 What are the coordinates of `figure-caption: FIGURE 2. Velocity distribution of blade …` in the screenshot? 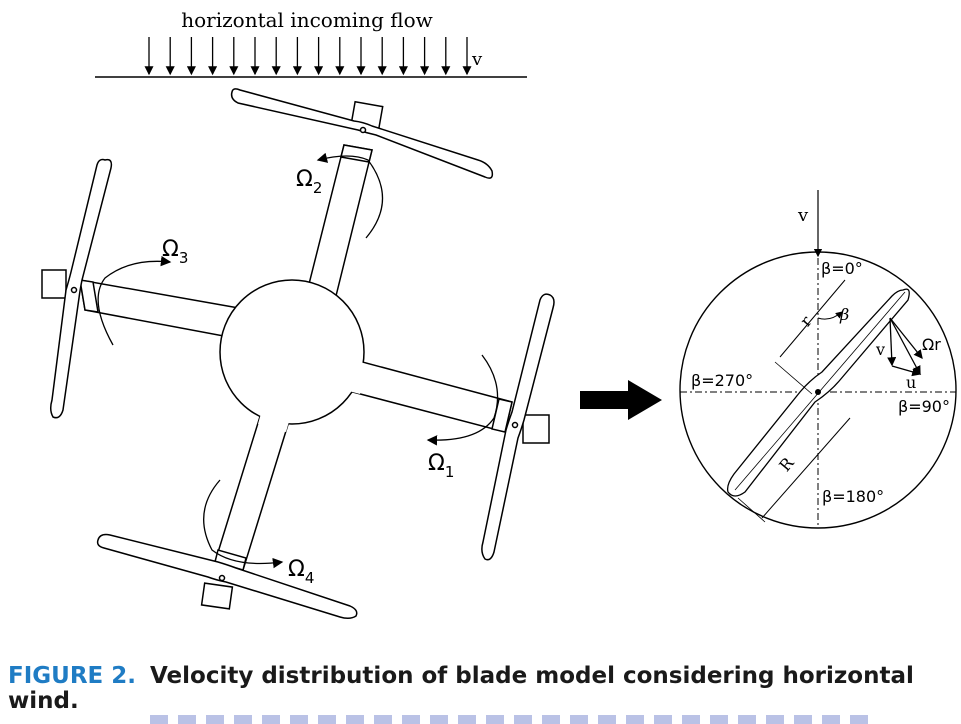 It's located at (480, 689).